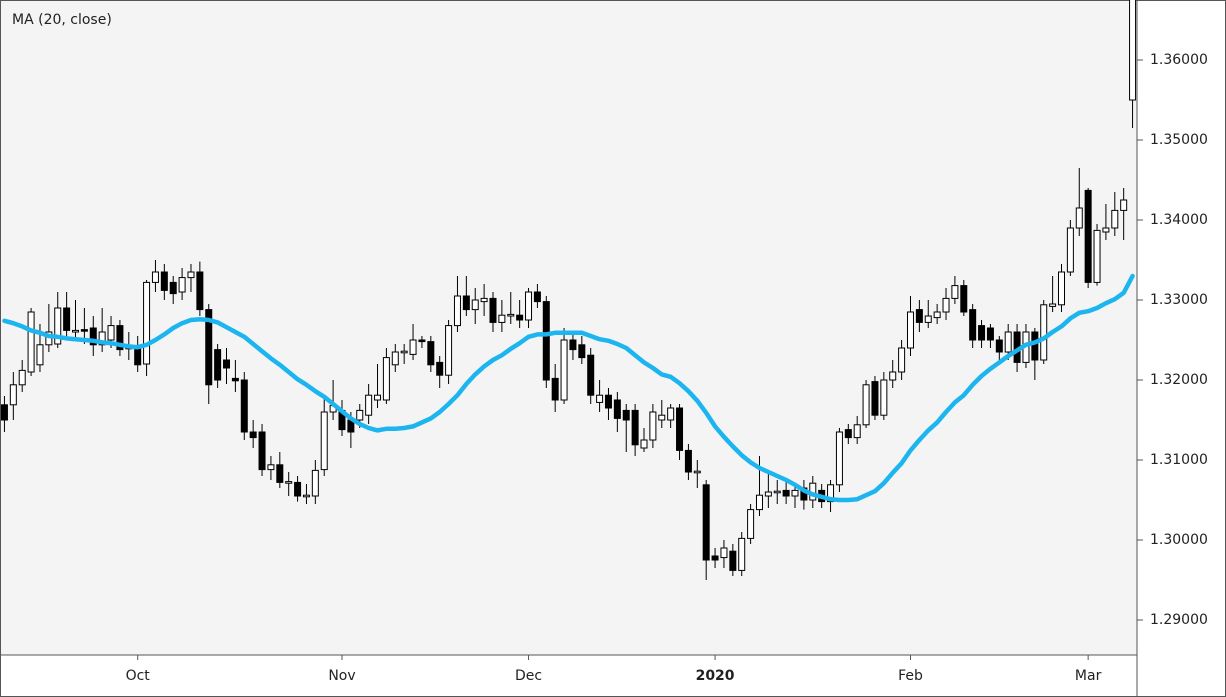 This screenshot has height=697, width=1226. What do you see at coordinates (1179, 300) in the screenshot?
I see `y-tick-label: 1.33000` at bounding box center [1179, 300].